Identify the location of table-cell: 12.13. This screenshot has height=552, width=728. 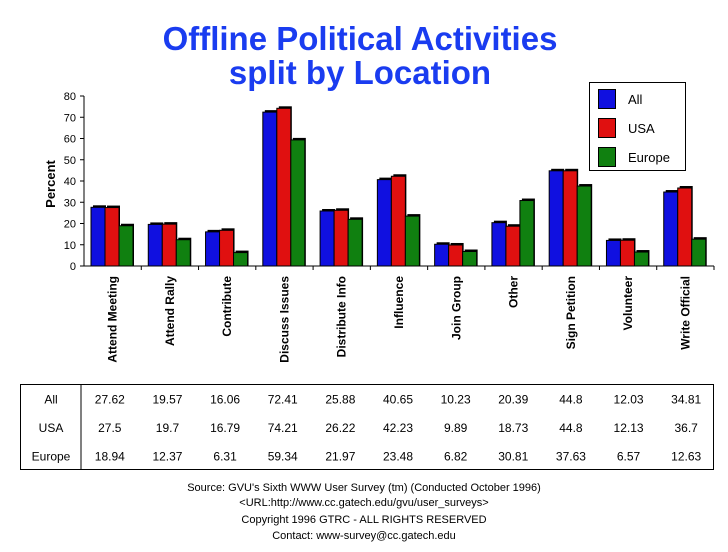
(629, 428).